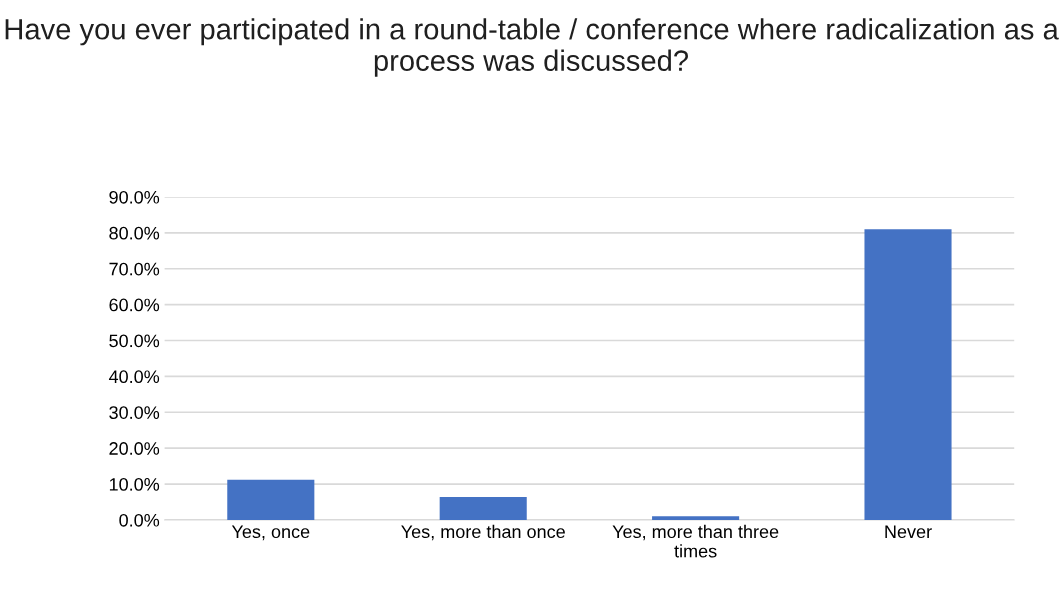  I want to click on y-tick-label: 0.0%, so click(139, 520).